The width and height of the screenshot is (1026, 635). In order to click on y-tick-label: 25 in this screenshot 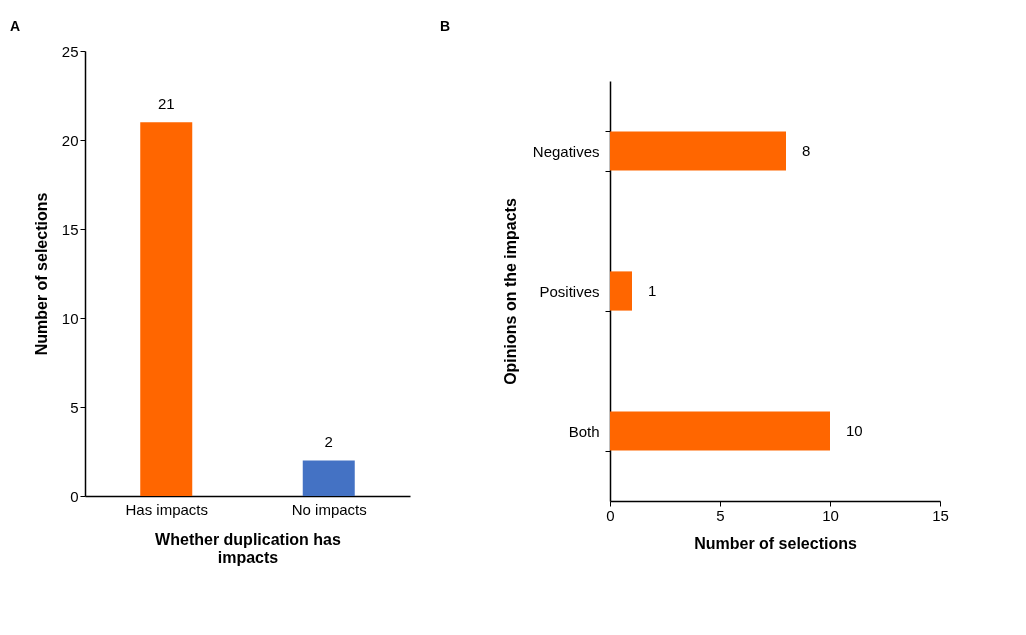, I will do `click(70, 51)`.